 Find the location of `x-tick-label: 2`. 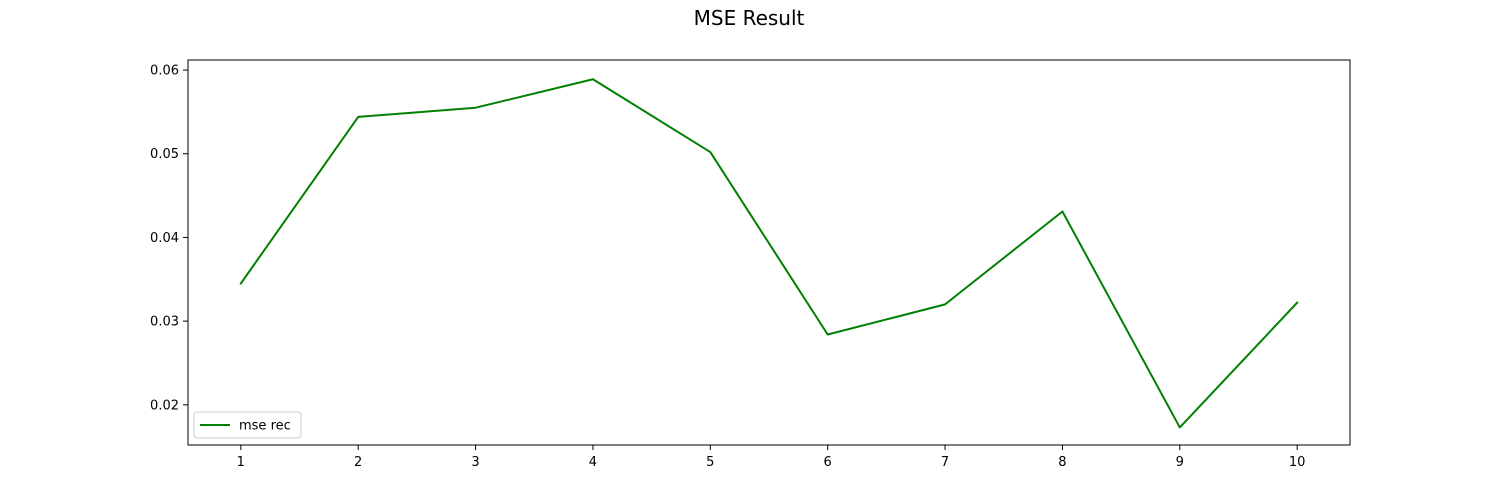

x-tick-label: 2 is located at coordinates (358, 462).